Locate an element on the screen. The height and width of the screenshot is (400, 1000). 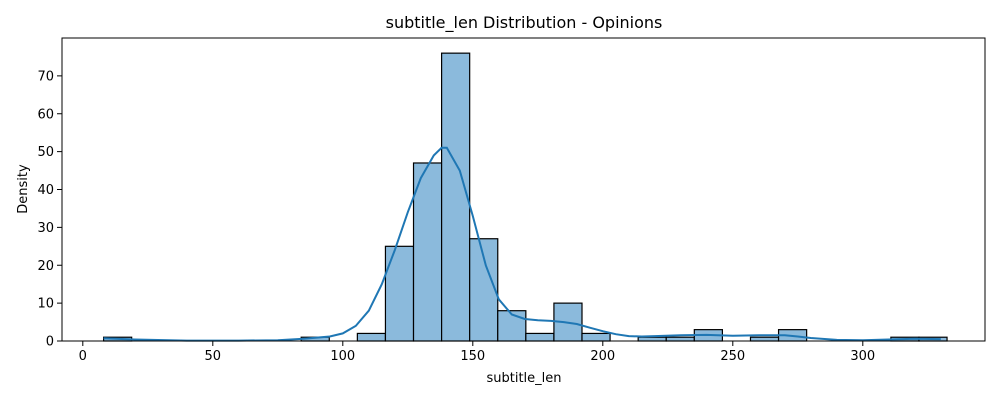
y-tick-label: 10 is located at coordinates (45, 304).